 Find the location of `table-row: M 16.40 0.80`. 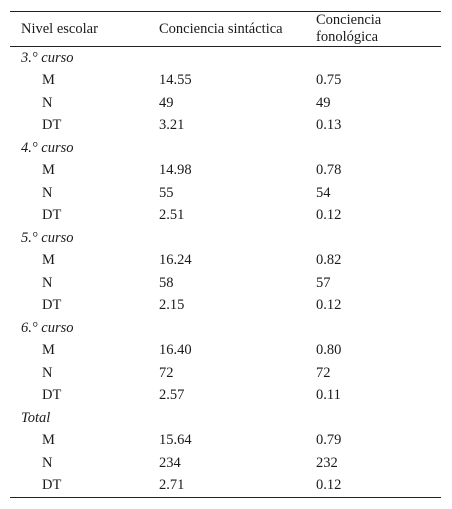

table-row: M 16.40 0.80 is located at coordinates (225, 351).